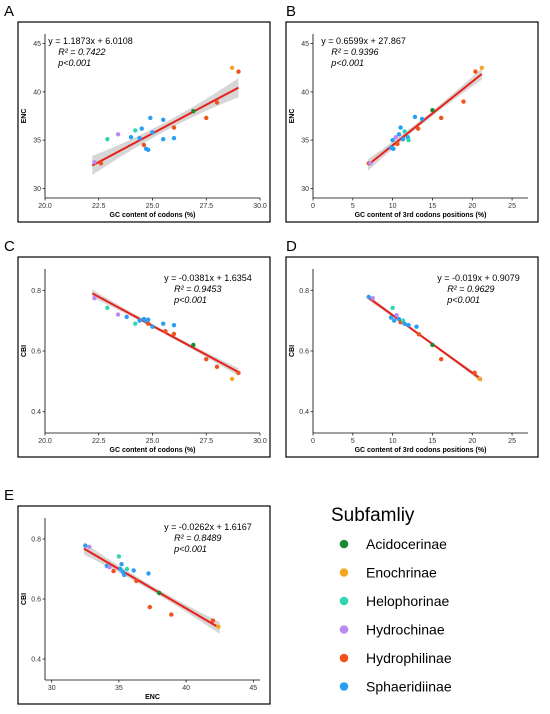 The height and width of the screenshot is (714, 550). Describe the element at coordinates (344, 544) in the screenshot. I see `legend-swatch-acidocerinae` at that location.